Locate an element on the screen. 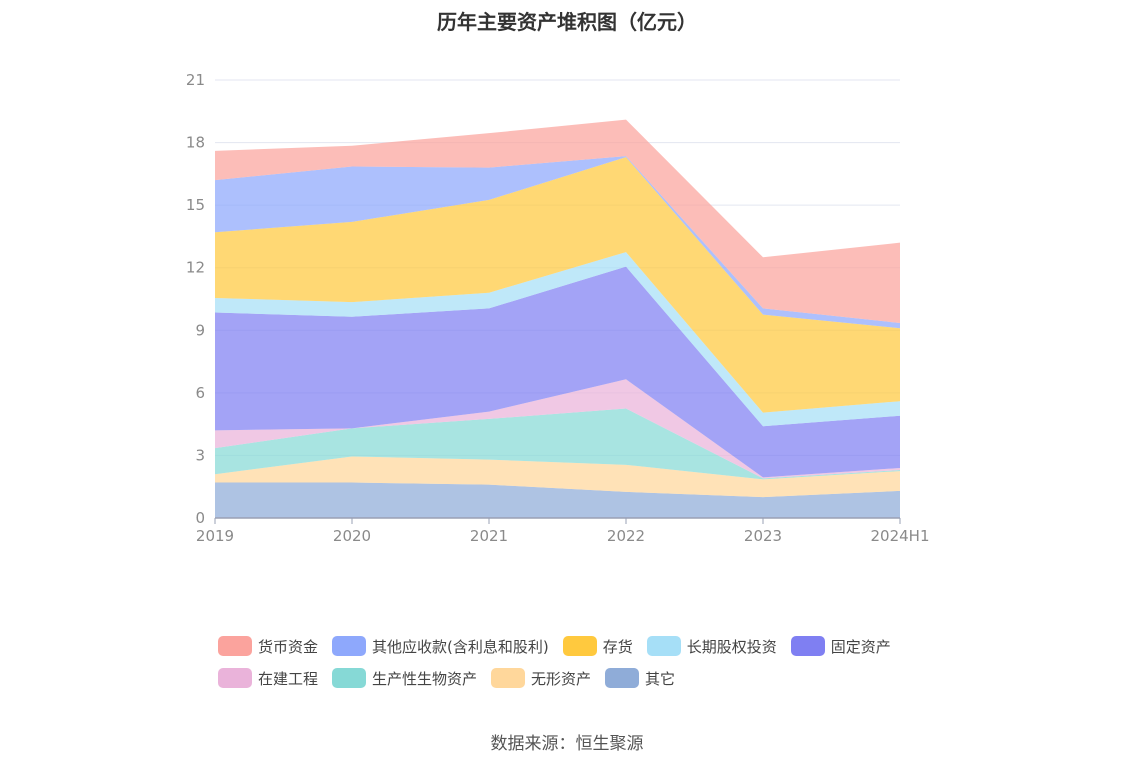 Image resolution: width=1134 pixels, height=766 pixels. y-tick-label: 6 is located at coordinates (200, 393).